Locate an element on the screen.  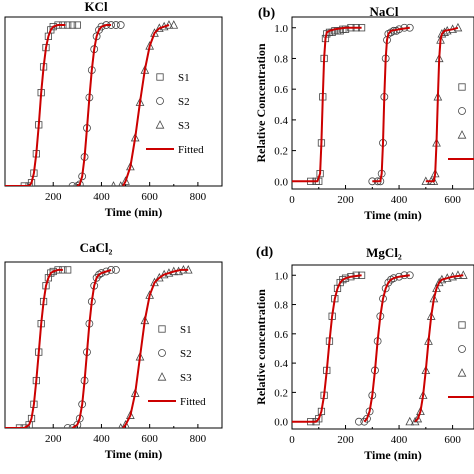
x-axis-title: Time (min) is located at coordinates (133, 212).